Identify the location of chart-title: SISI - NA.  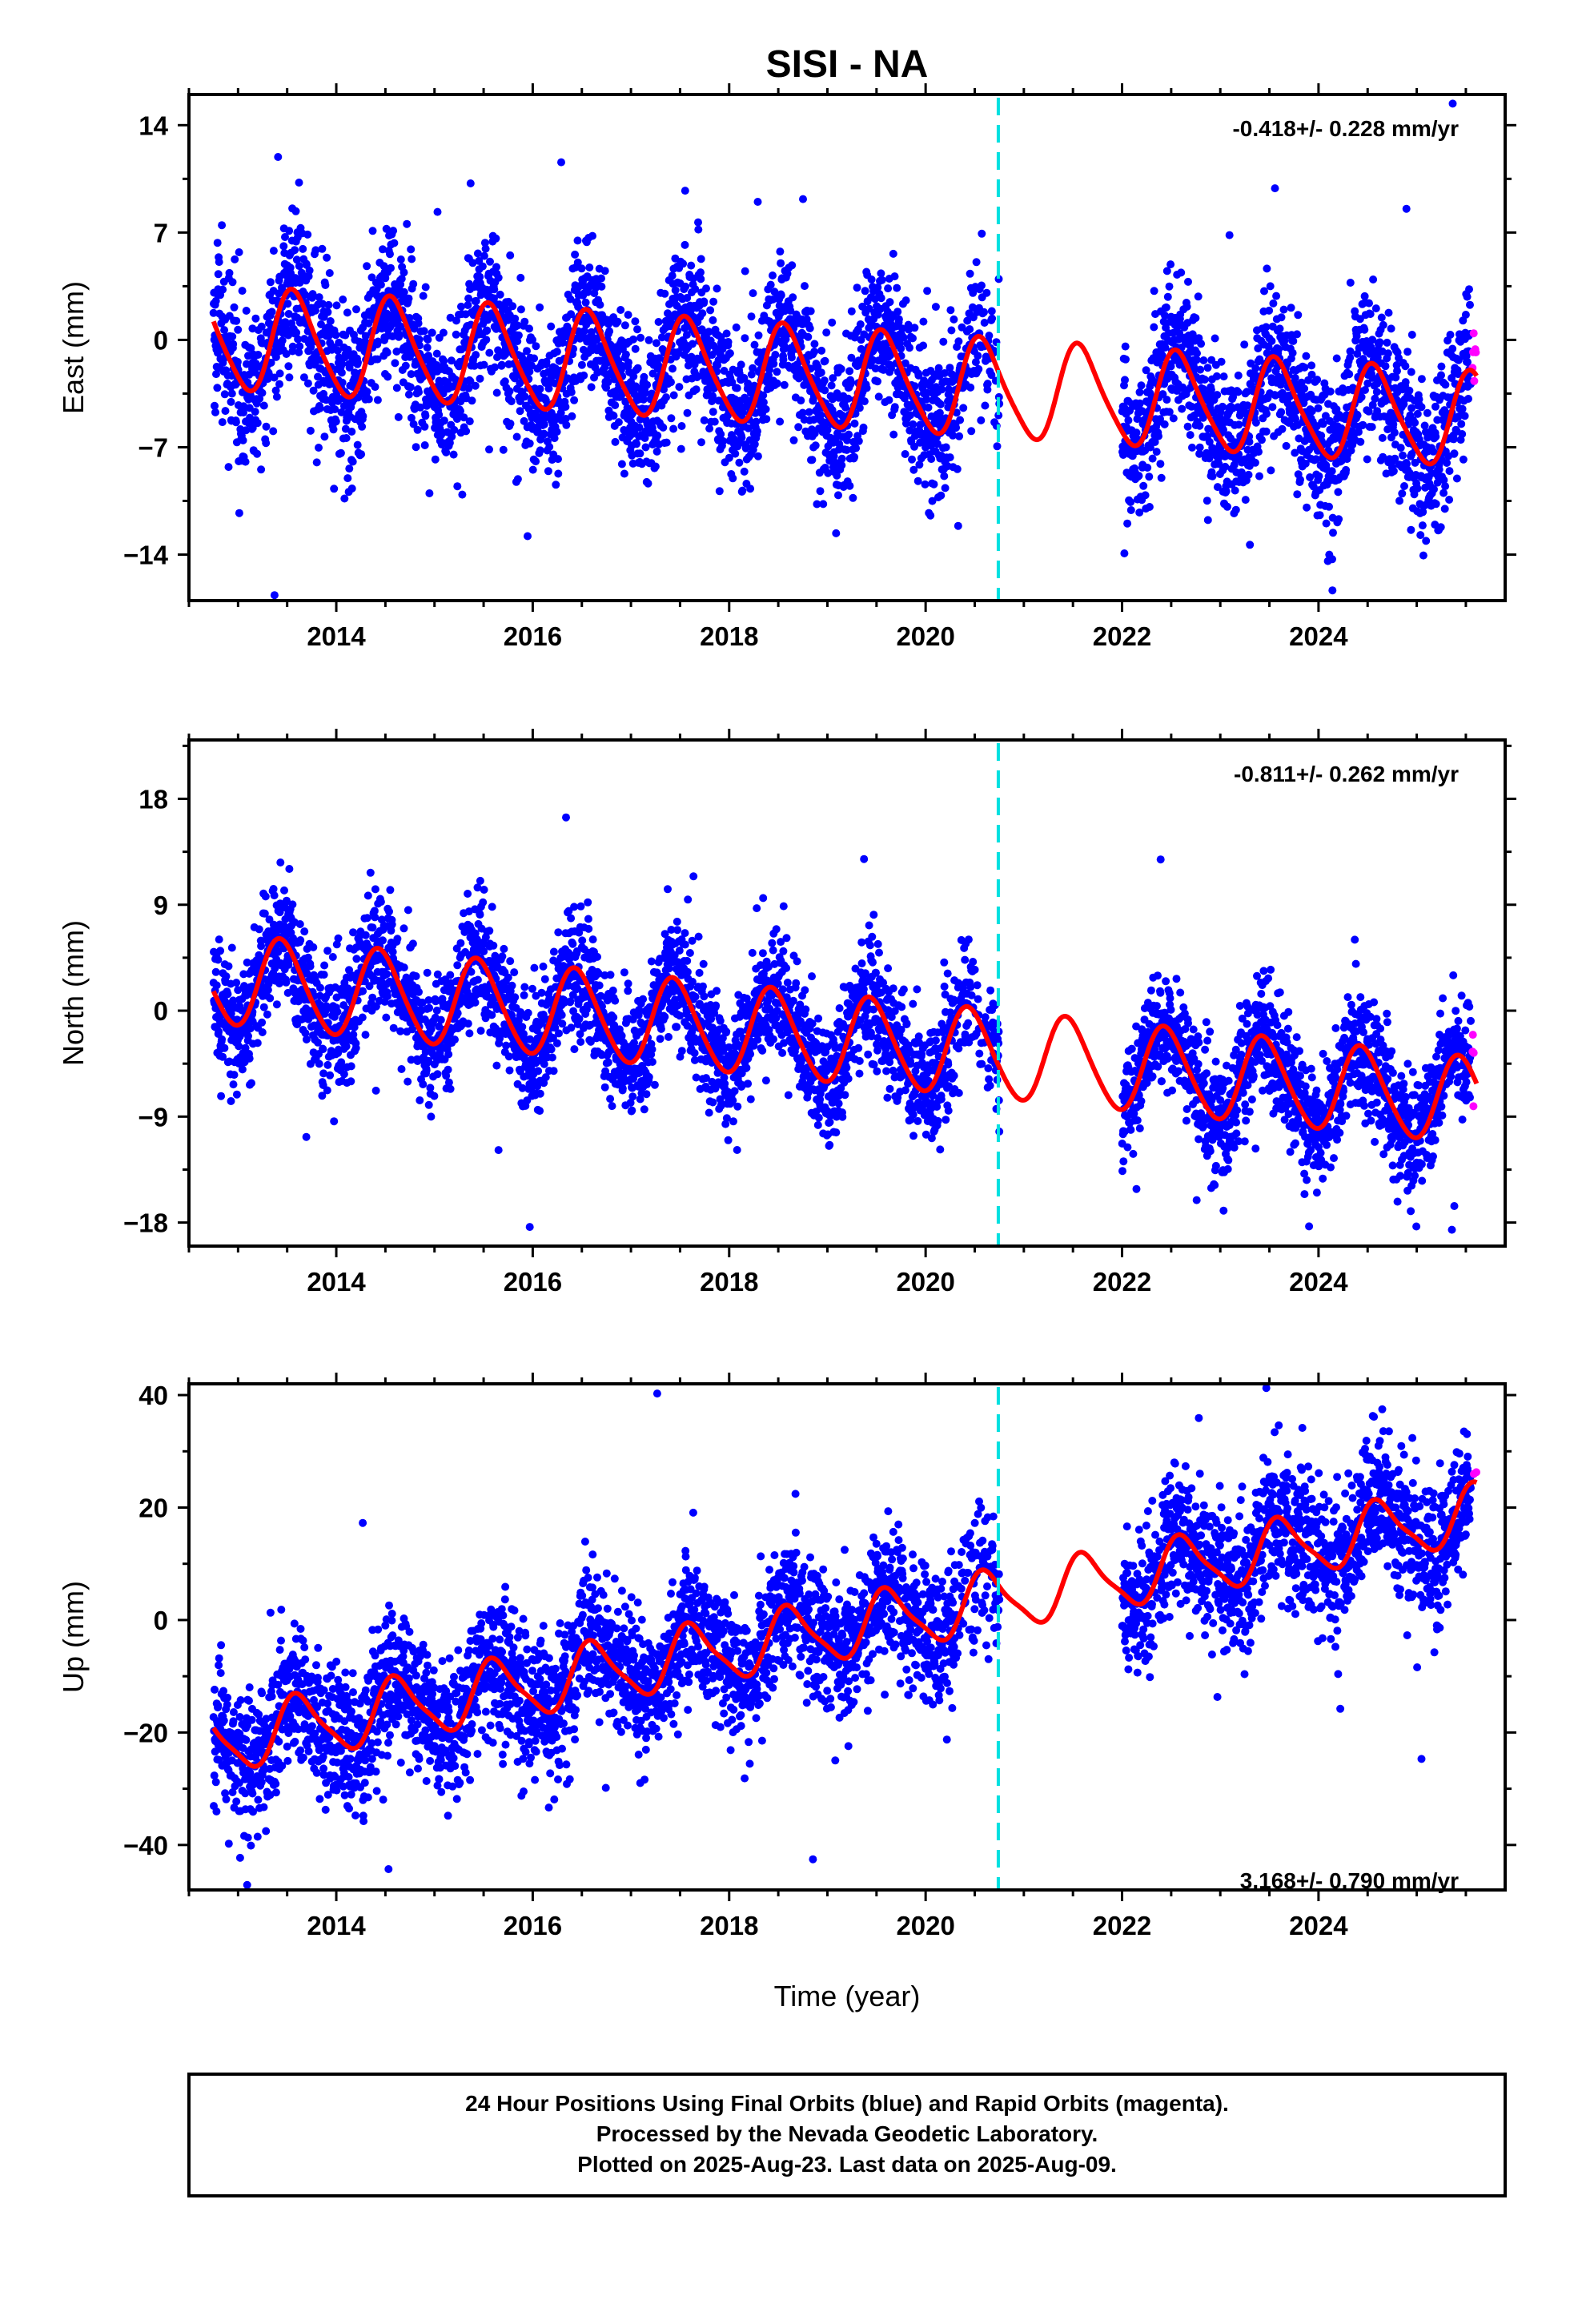
(847, 64).